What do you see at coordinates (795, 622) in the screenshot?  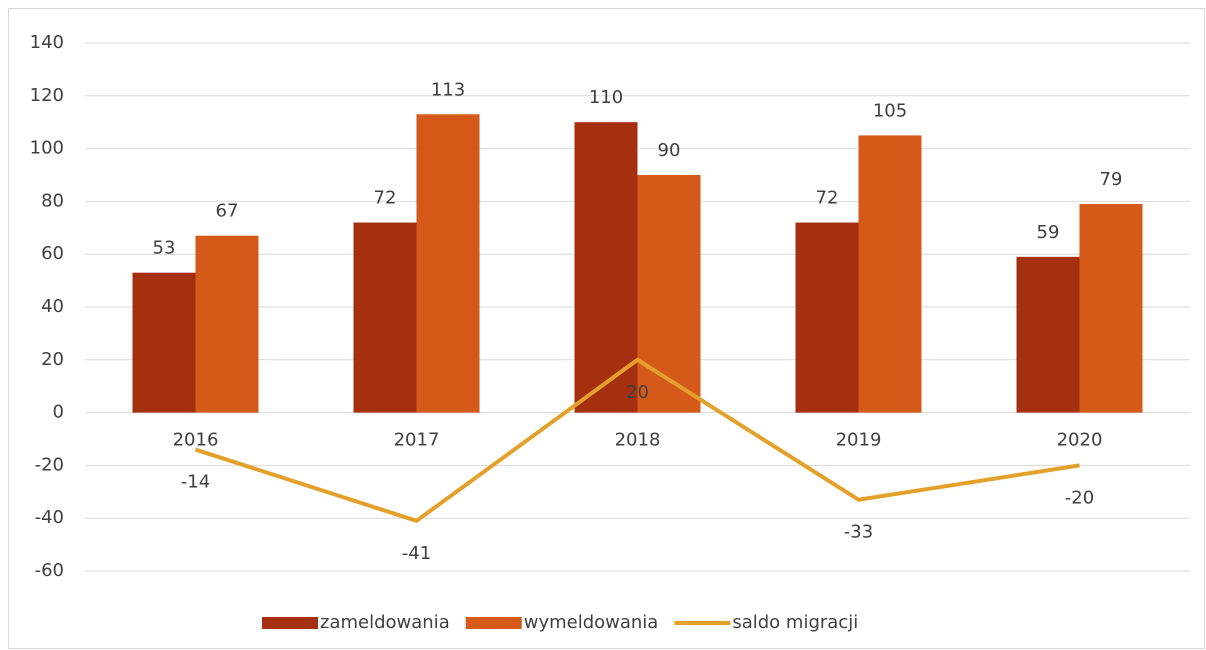 I see `legend-label: saldo migracji` at bounding box center [795, 622].